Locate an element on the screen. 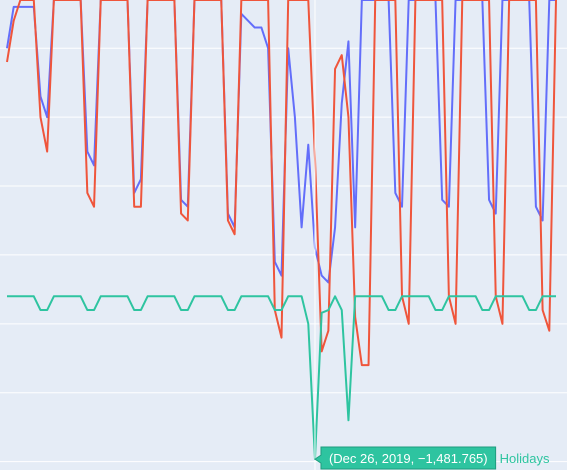 This screenshot has width=567, height=470. tooltip-box is located at coordinates (405, 458).